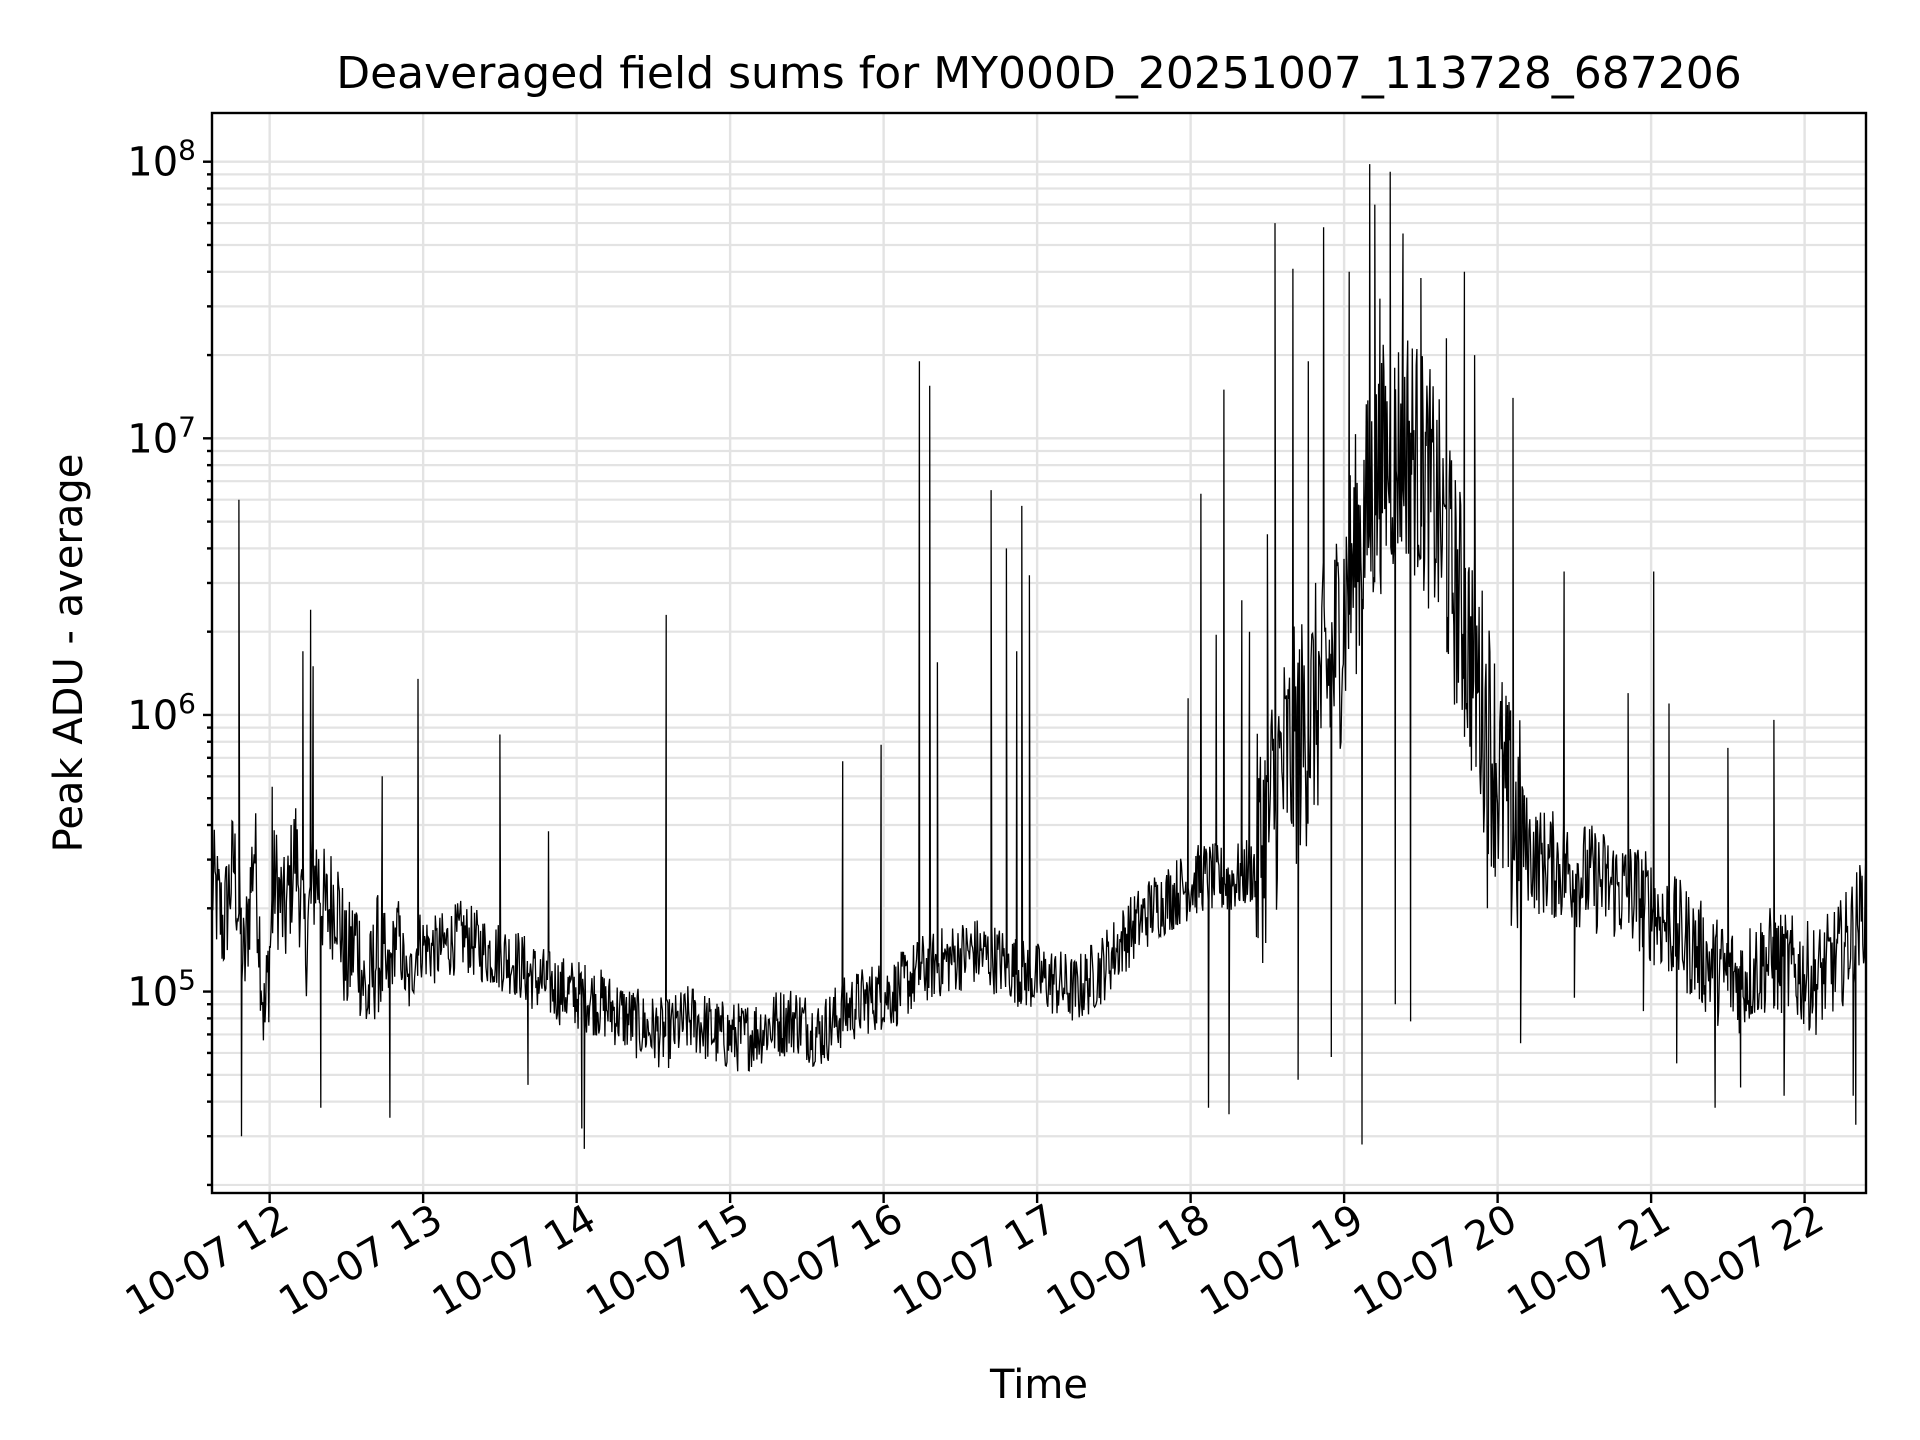  I want to click on y-axis: 105 106 107 108, so click(169, 660).